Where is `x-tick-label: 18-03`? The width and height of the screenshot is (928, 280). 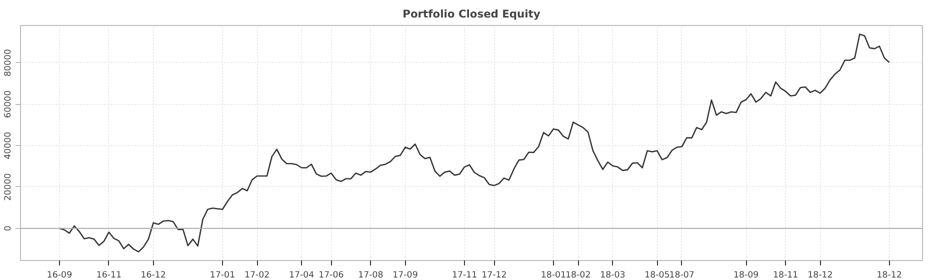 x-tick-label: 18-03 is located at coordinates (613, 275).